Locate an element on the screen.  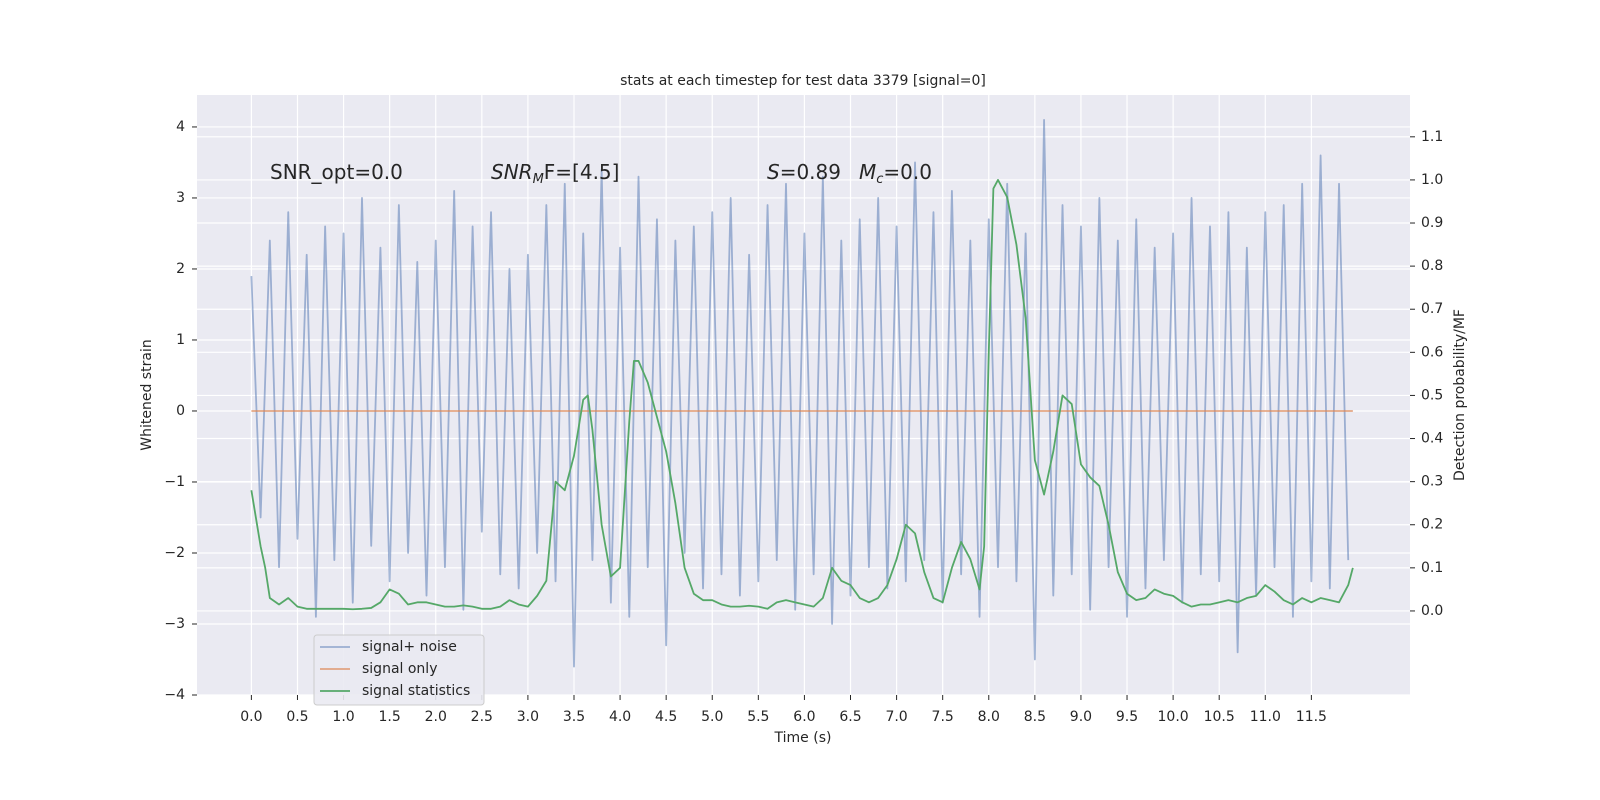
y-tick-label: −2 is located at coordinates (174, 553).